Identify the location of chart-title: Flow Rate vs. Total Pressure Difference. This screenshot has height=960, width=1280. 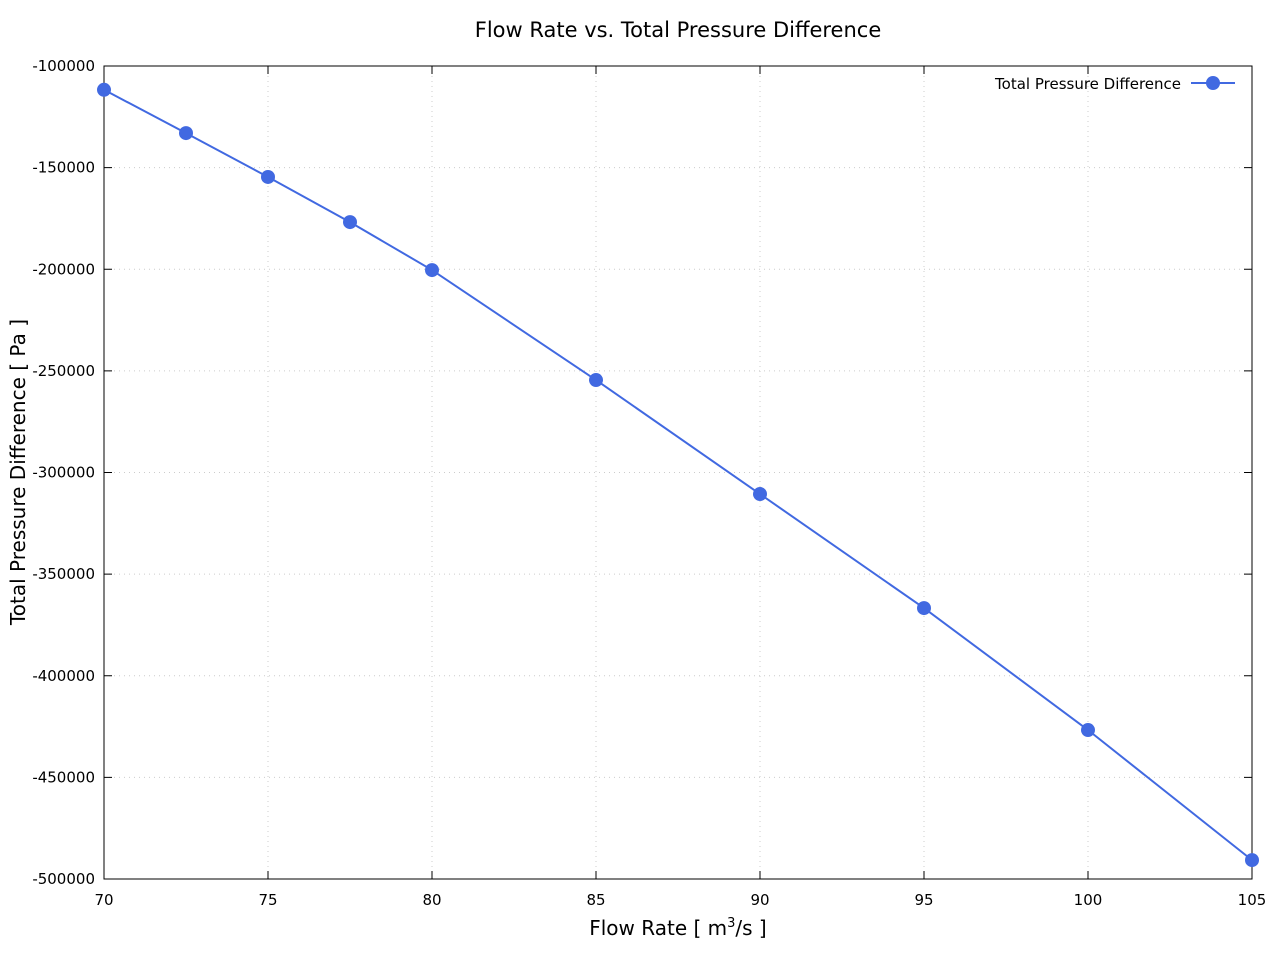
(678, 30).